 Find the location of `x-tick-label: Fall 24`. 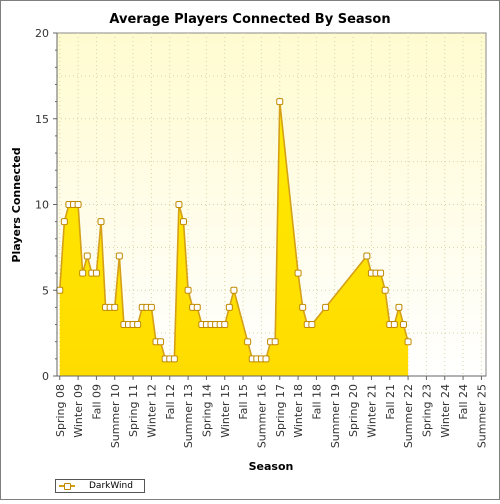

x-tick-label: Fall 24 is located at coordinates (463, 402).